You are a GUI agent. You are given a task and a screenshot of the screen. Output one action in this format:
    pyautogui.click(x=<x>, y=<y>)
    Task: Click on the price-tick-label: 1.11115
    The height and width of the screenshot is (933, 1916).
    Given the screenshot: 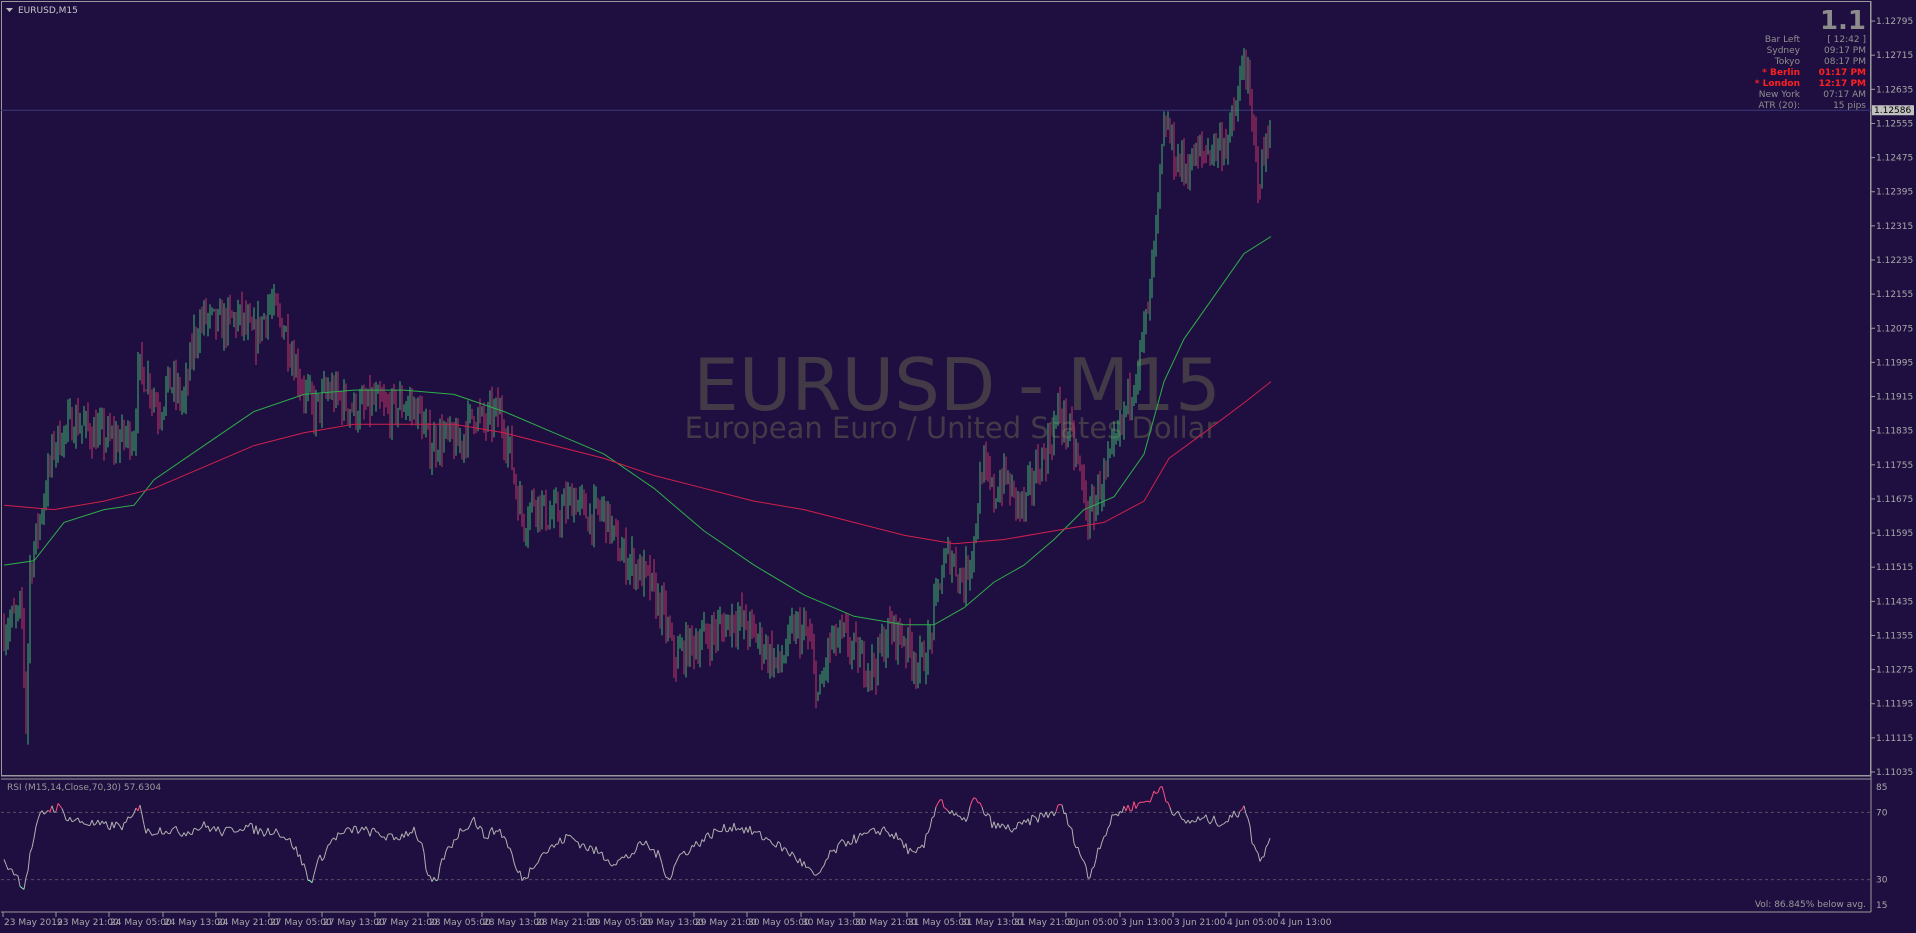 What is the action you would take?
    pyautogui.click(x=1894, y=739)
    